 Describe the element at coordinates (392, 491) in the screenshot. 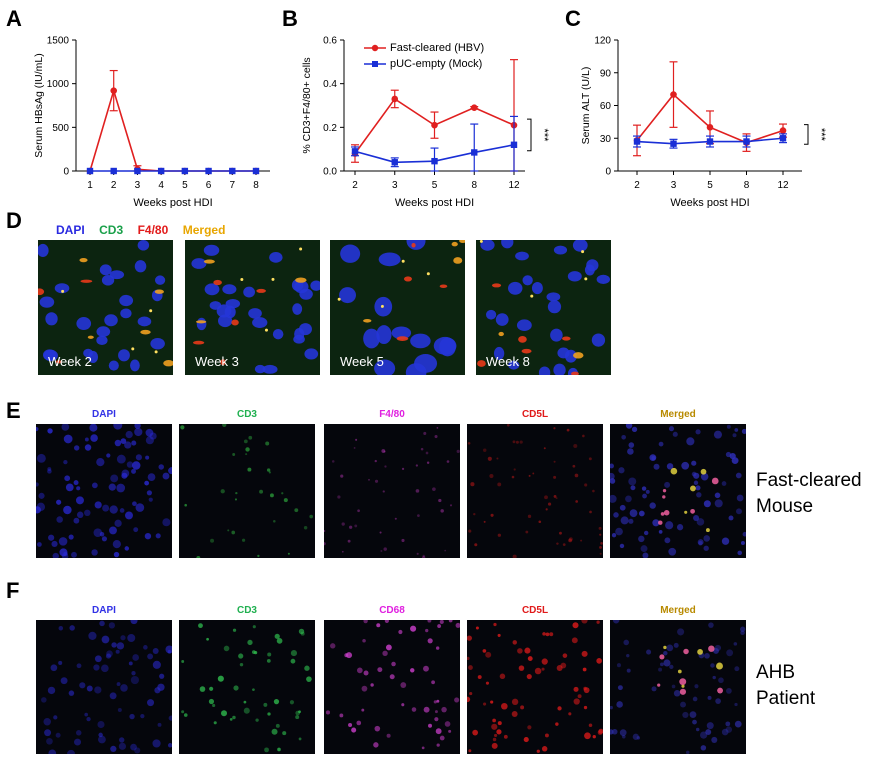

I see `panel-e-f480-image` at that location.